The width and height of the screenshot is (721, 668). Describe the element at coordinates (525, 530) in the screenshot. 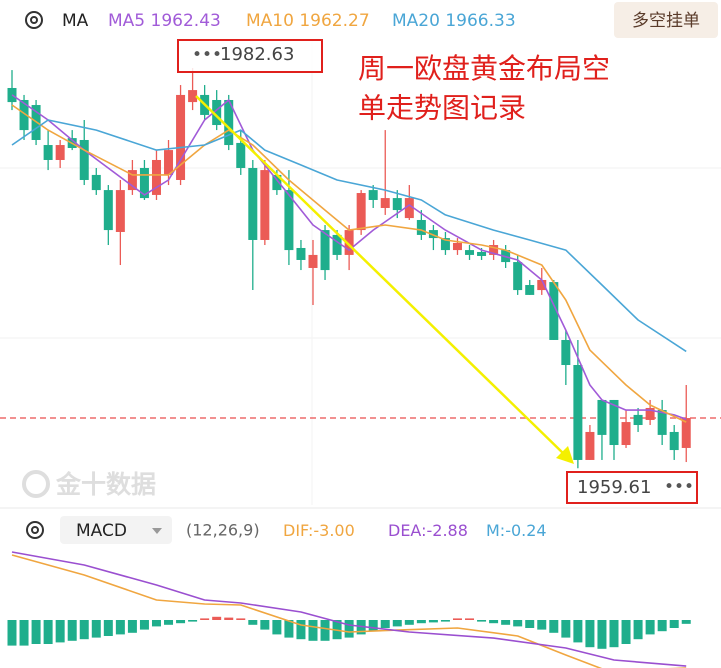

I see `macd-legend-value: -0.24` at that location.